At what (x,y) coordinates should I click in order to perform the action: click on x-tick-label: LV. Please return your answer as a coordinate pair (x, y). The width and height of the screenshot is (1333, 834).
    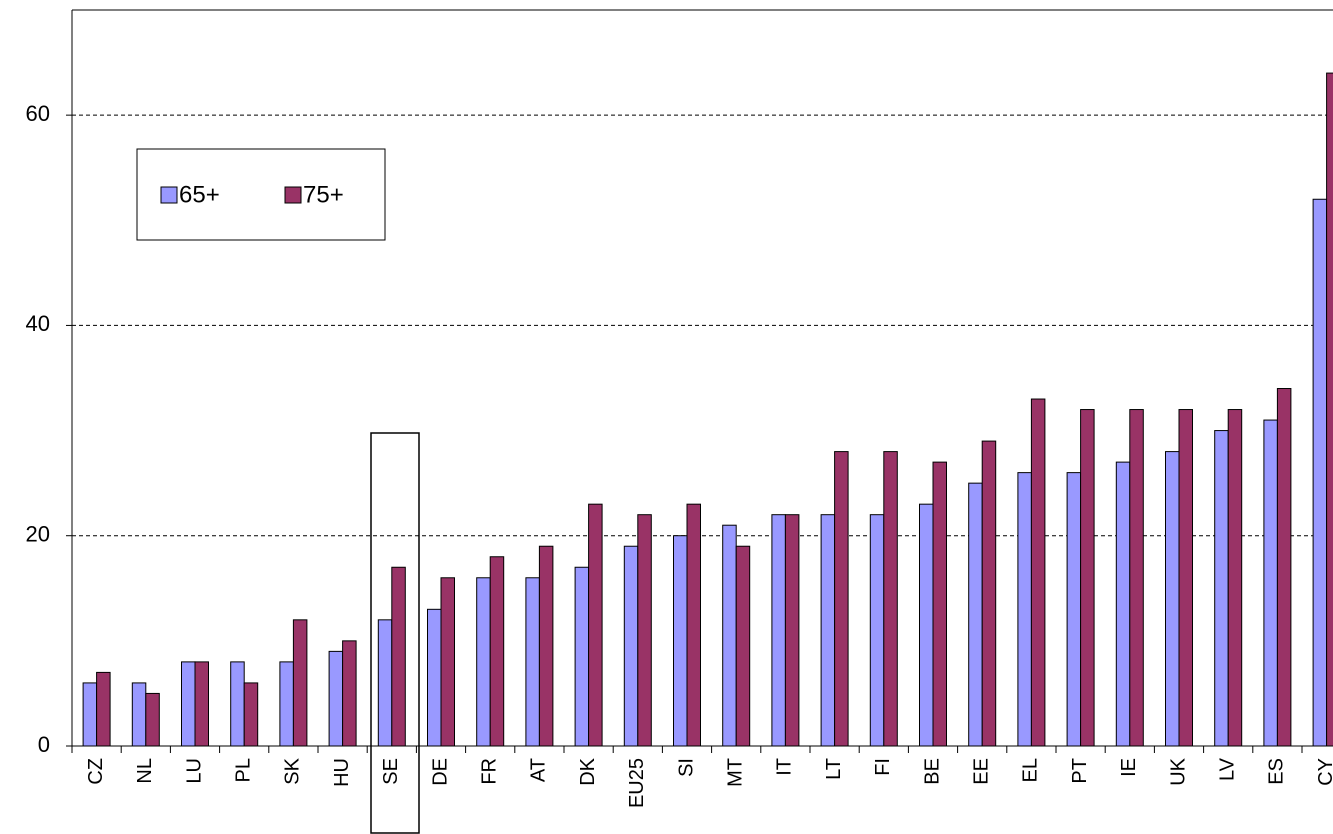
    Looking at the image, I should click on (1227, 769).